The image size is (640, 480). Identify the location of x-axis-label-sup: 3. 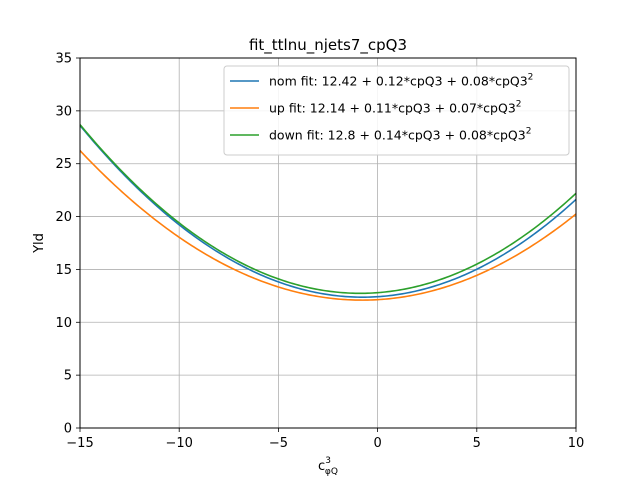
(328, 461).